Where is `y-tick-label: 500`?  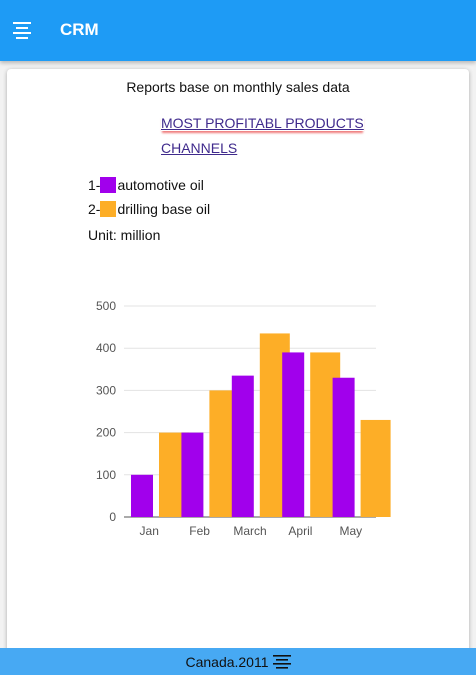 y-tick-label: 500 is located at coordinates (106, 306).